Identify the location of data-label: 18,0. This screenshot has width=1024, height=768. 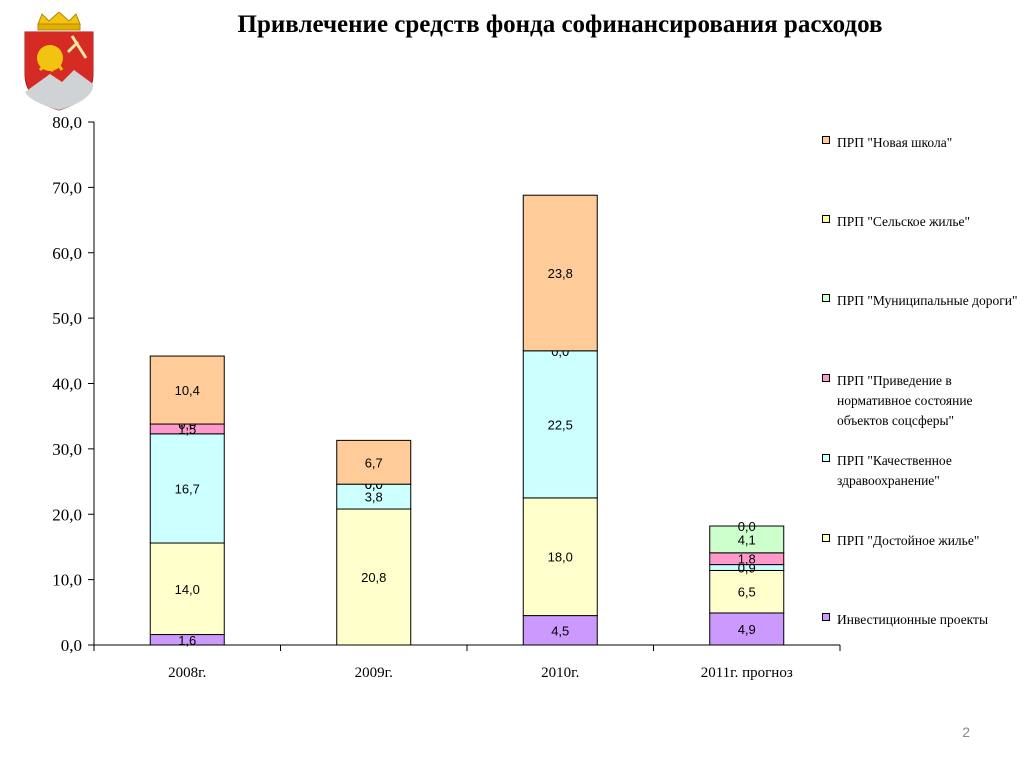
(560, 557).